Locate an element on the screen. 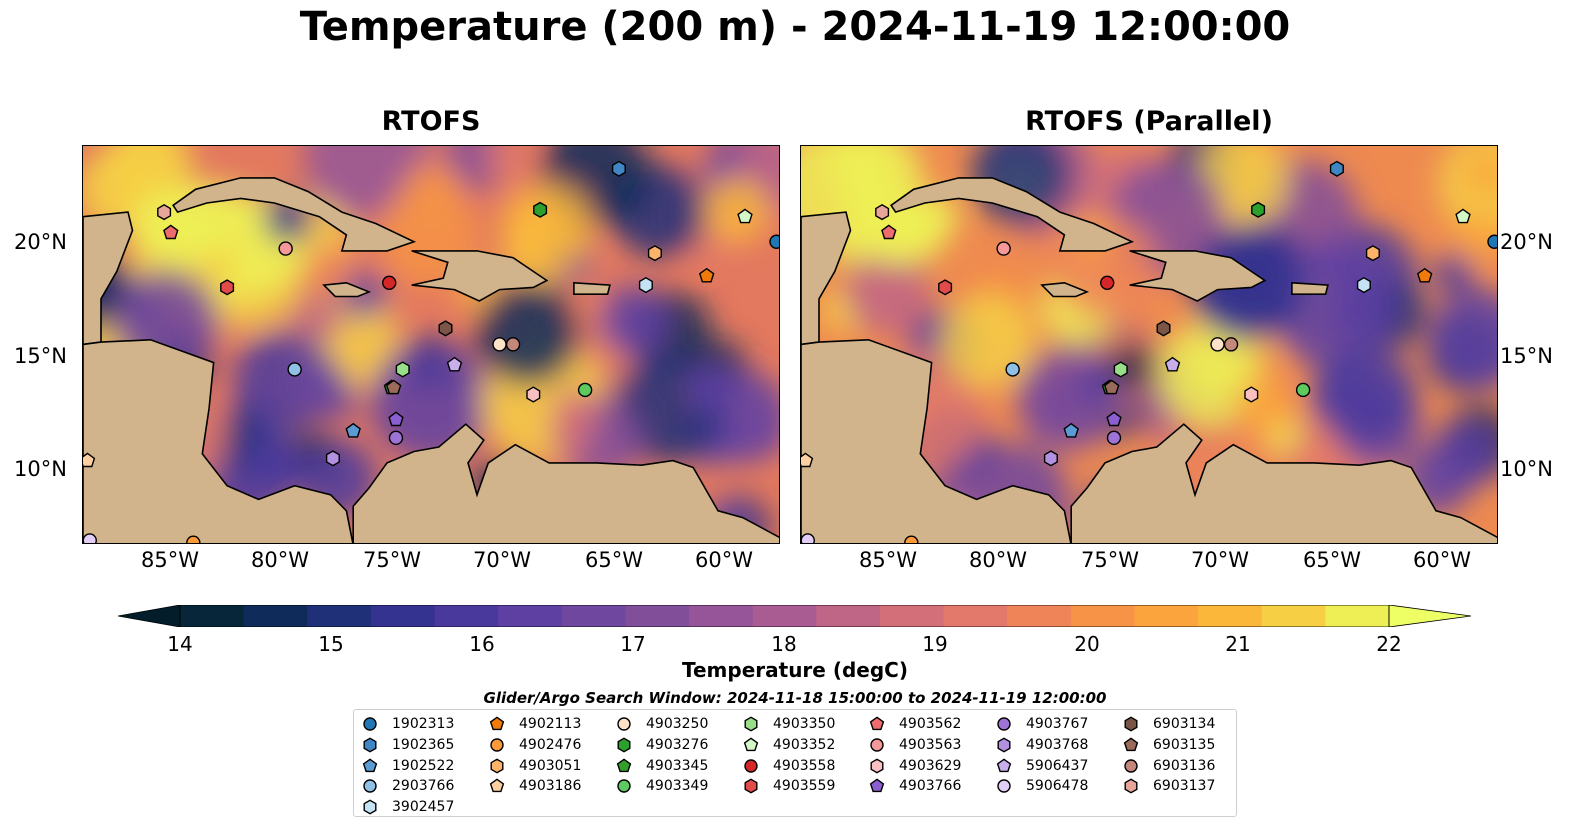 Image resolution: width=1590 pixels, height=829 pixels. legend-label: 5906478 is located at coordinates (1057, 786).